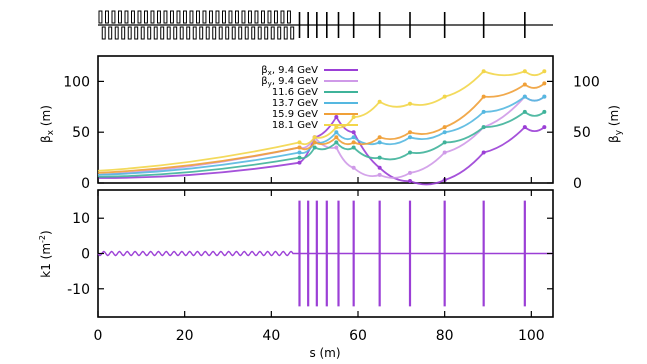 The width and height of the screenshot is (647, 364). I want to click on x-tick-label: 0, so click(98, 336).